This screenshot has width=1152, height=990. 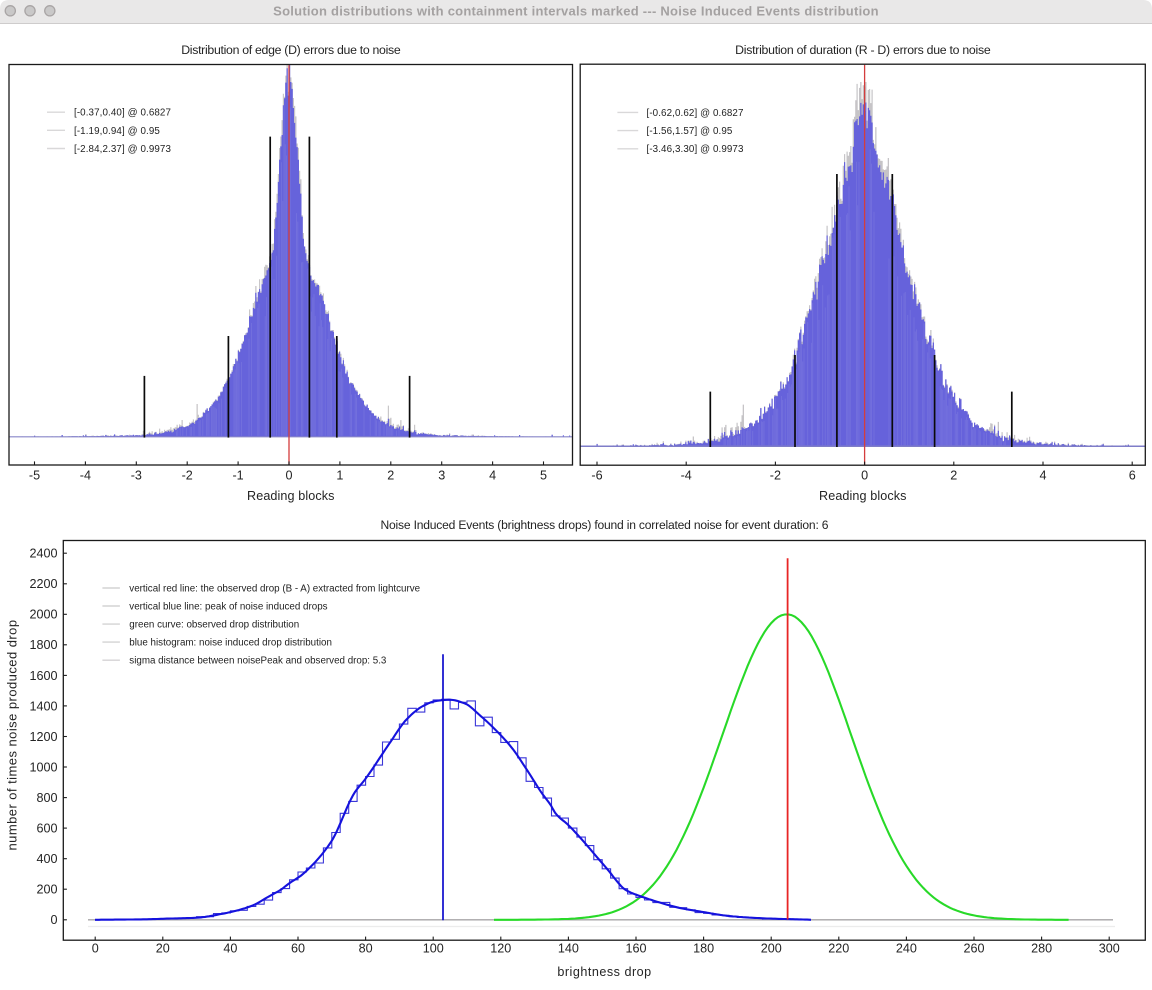 What do you see at coordinates (12, 734) in the screenshot?
I see `svg-text:number of times noise produced: number of times noise produced drop` at bounding box center [12, 734].